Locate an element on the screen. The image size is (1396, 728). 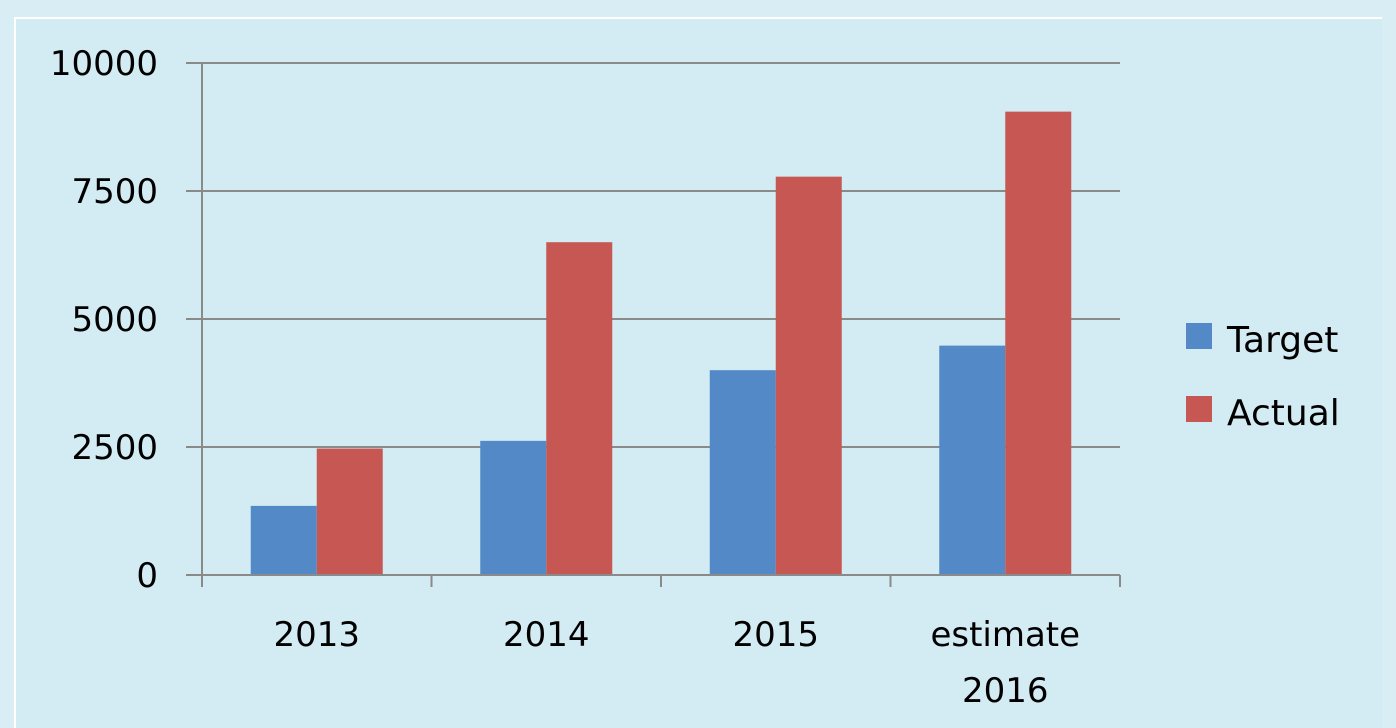
legend-swatch-target is located at coordinates (1199, 336).